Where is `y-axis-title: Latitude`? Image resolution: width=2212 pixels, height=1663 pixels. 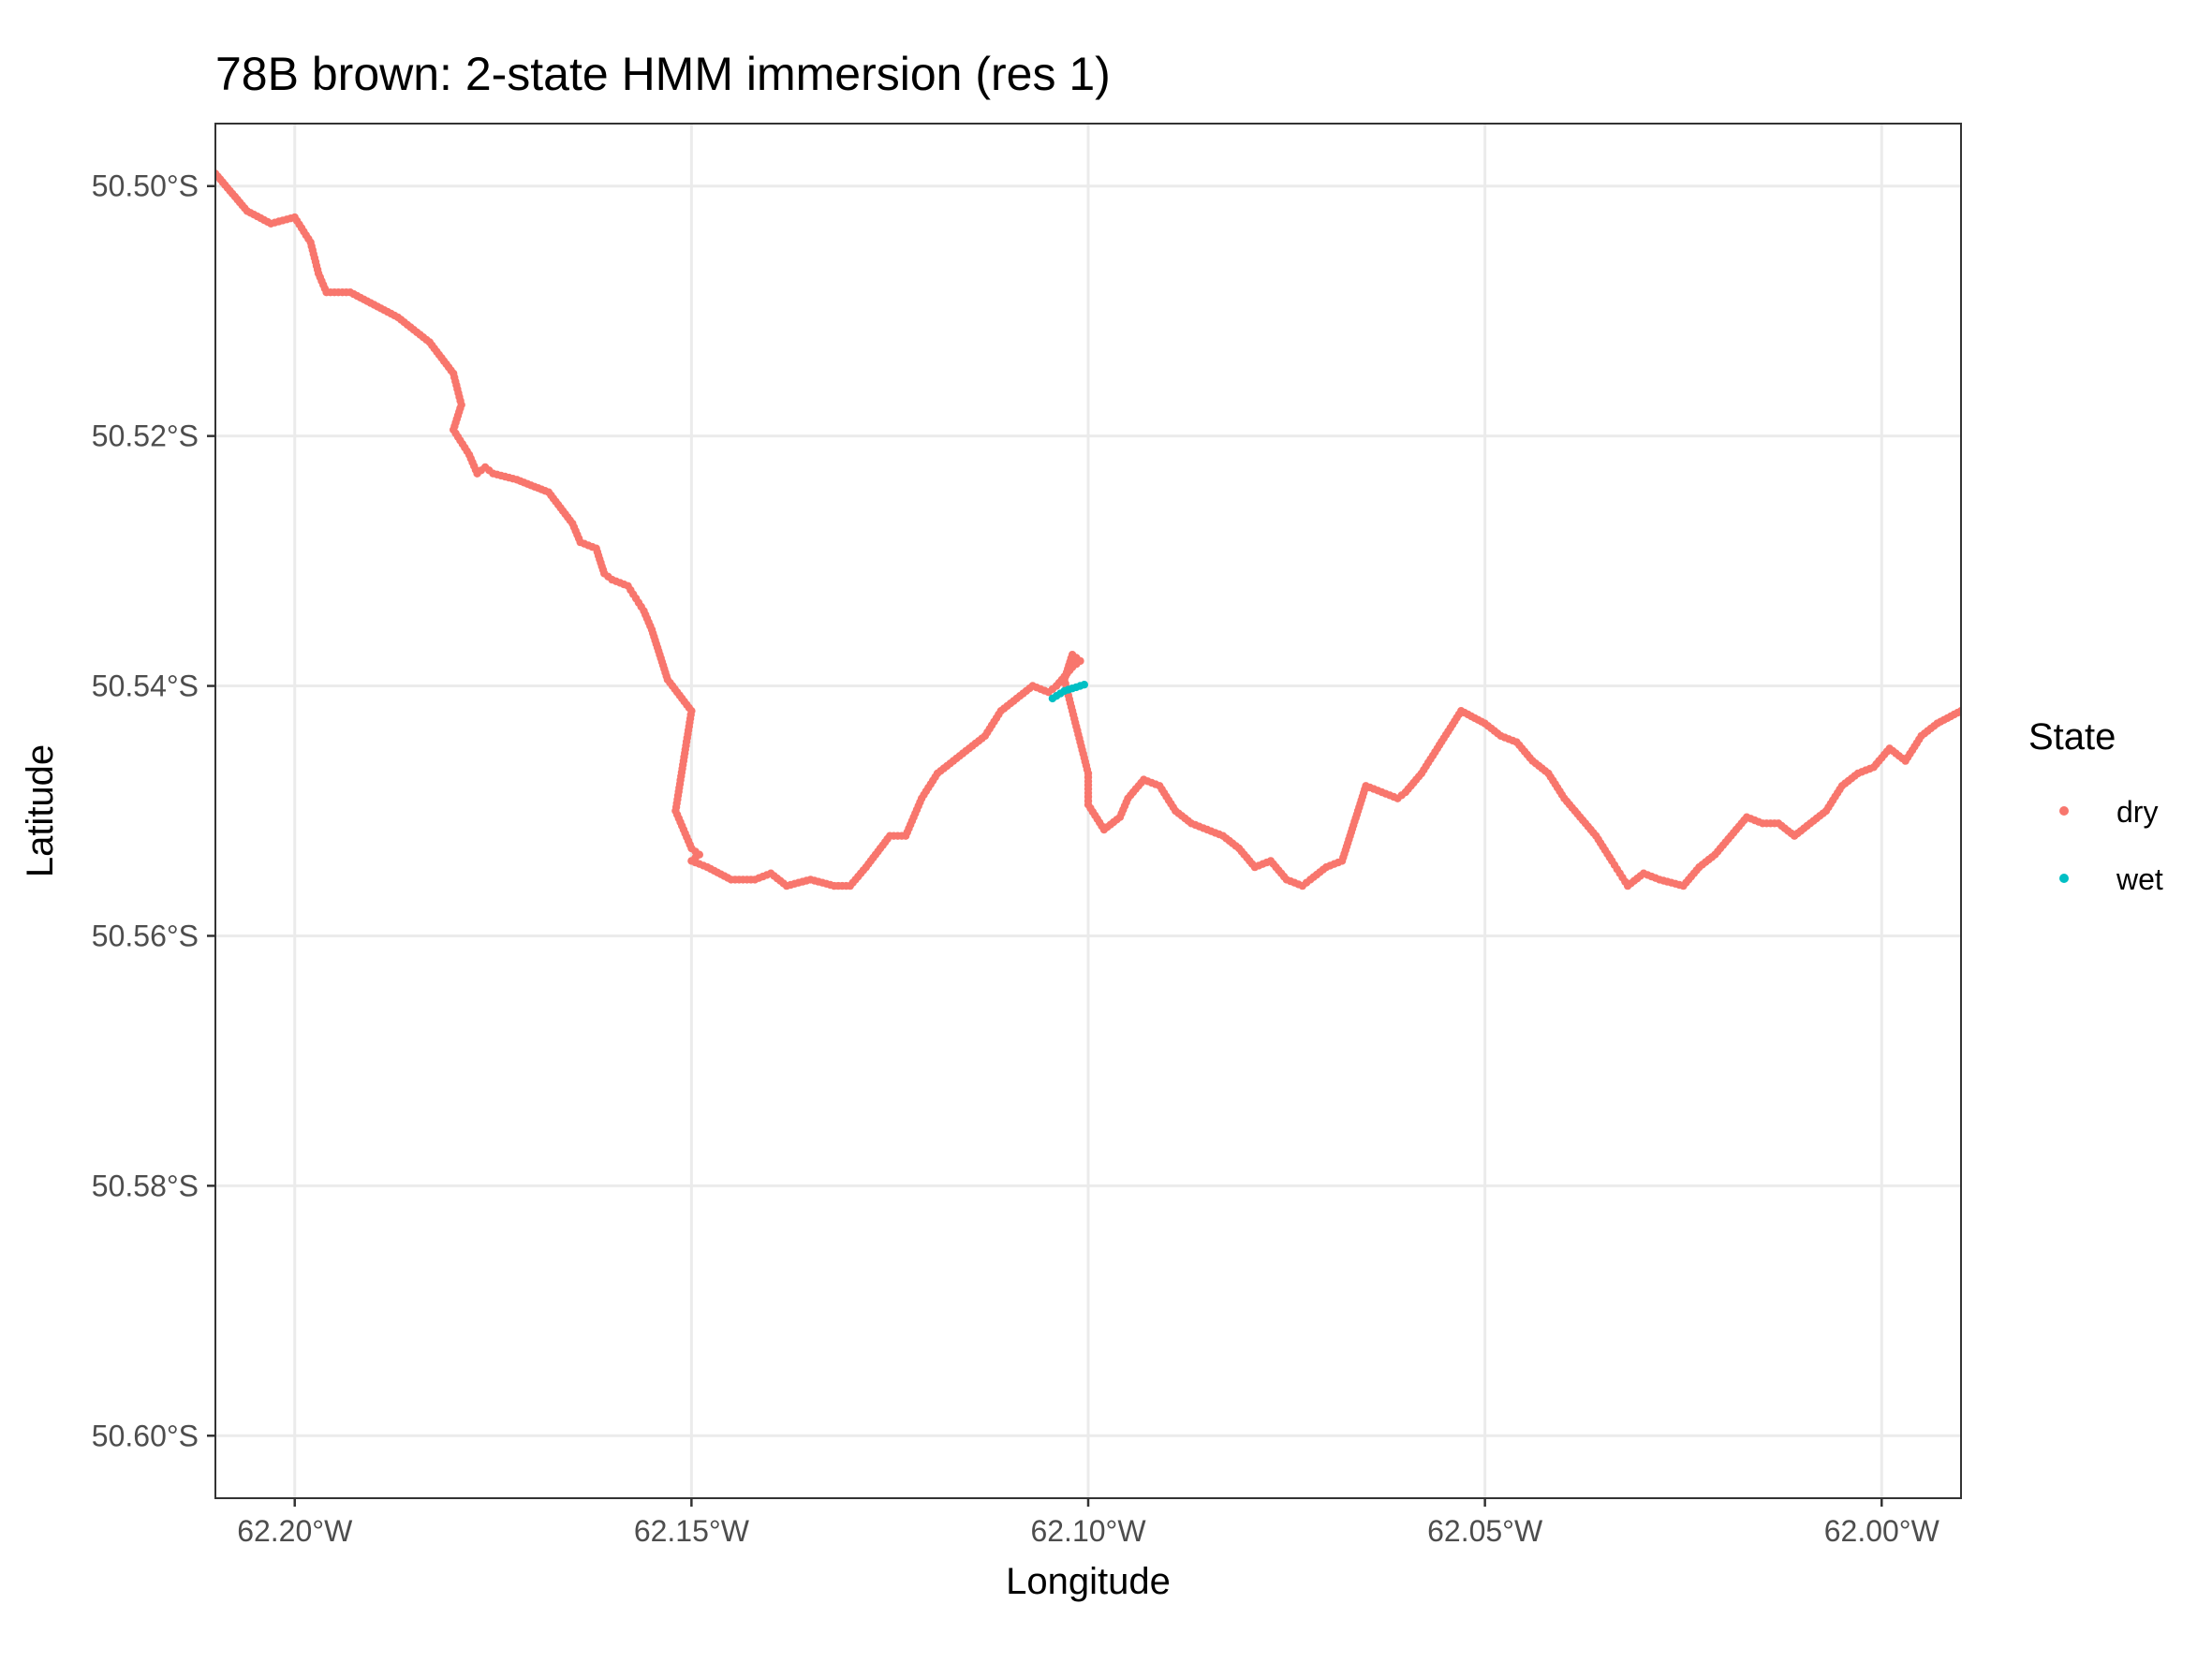 y-axis-title: Latitude is located at coordinates (41, 810).